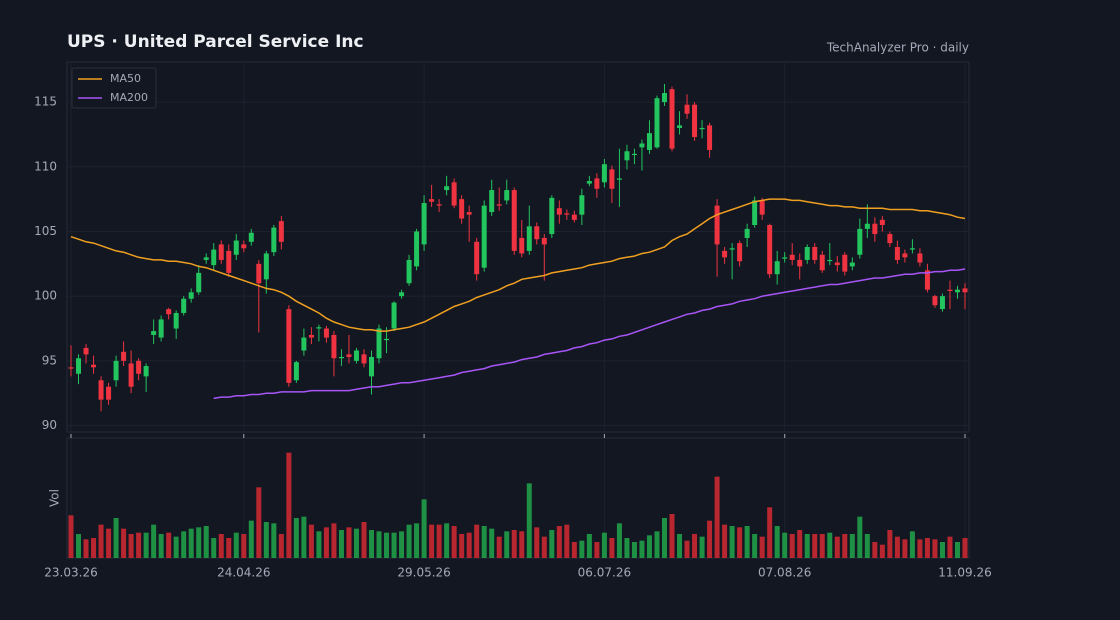 Image resolution: width=1120 pixels, height=620 pixels. Describe the element at coordinates (49, 360) in the screenshot. I see `y-tick-label: 95` at that location.